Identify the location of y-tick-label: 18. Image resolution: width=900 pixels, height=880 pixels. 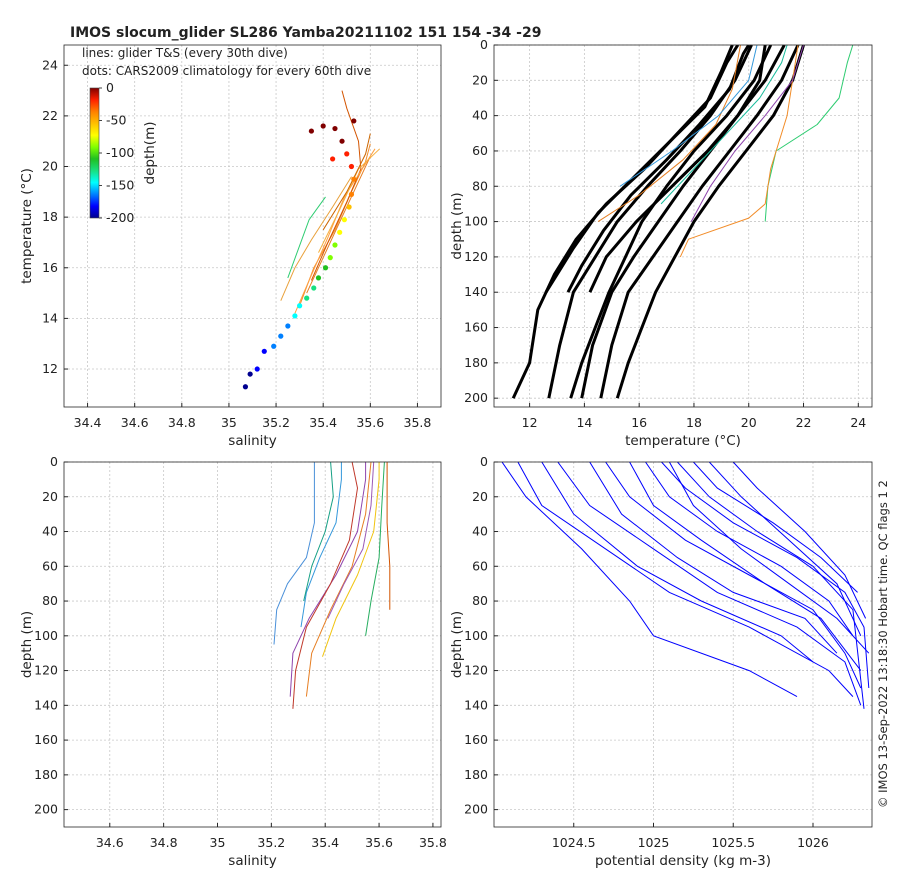
(50, 216).